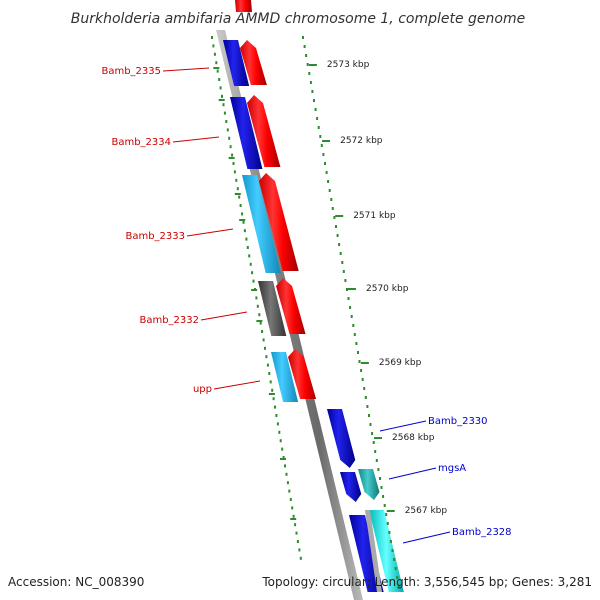 This screenshot has width=600, height=600. Describe the element at coordinates (202, 389) in the screenshot. I see `gene-label: upp` at that location.